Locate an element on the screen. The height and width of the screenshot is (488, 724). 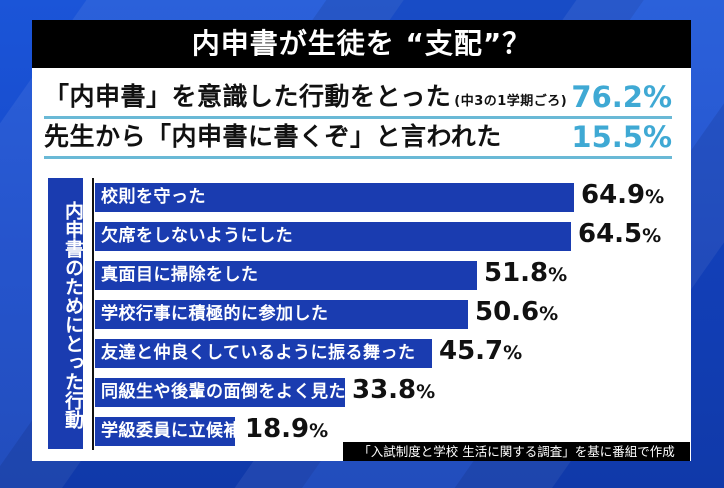
category-axis-label: 内申書のためにとった行動 is located at coordinates (66, 313).